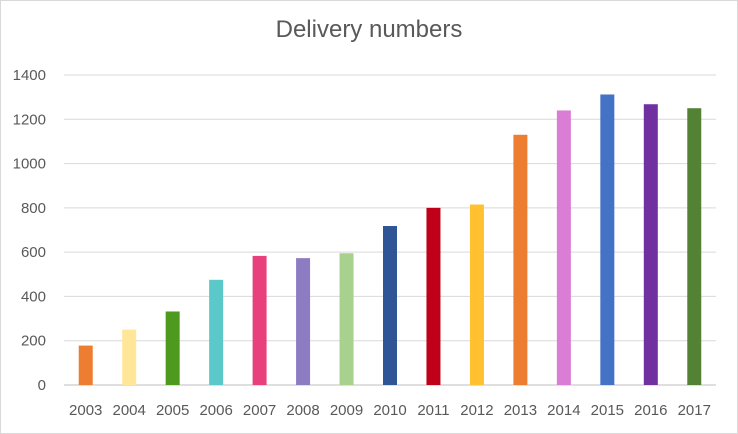 Image resolution: width=738 pixels, height=434 pixels. What do you see at coordinates (303, 321) in the screenshot?
I see `bar-2008` at bounding box center [303, 321].